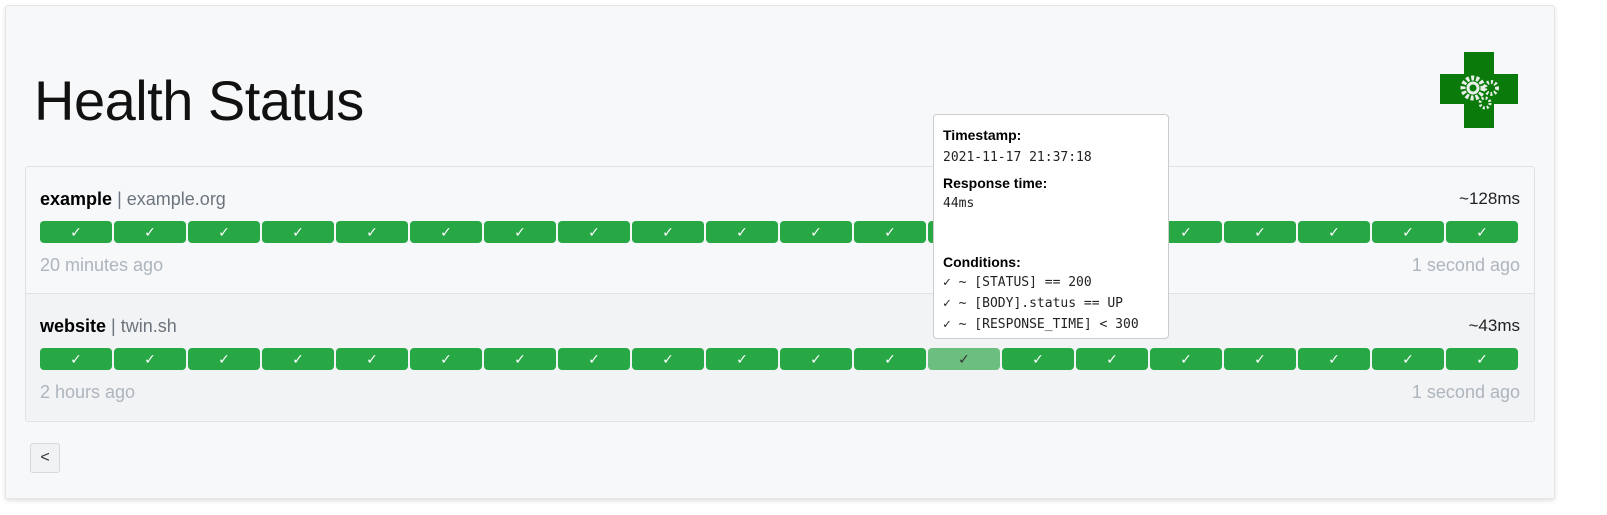  I want to click on page-title: Health Status, so click(199, 100).